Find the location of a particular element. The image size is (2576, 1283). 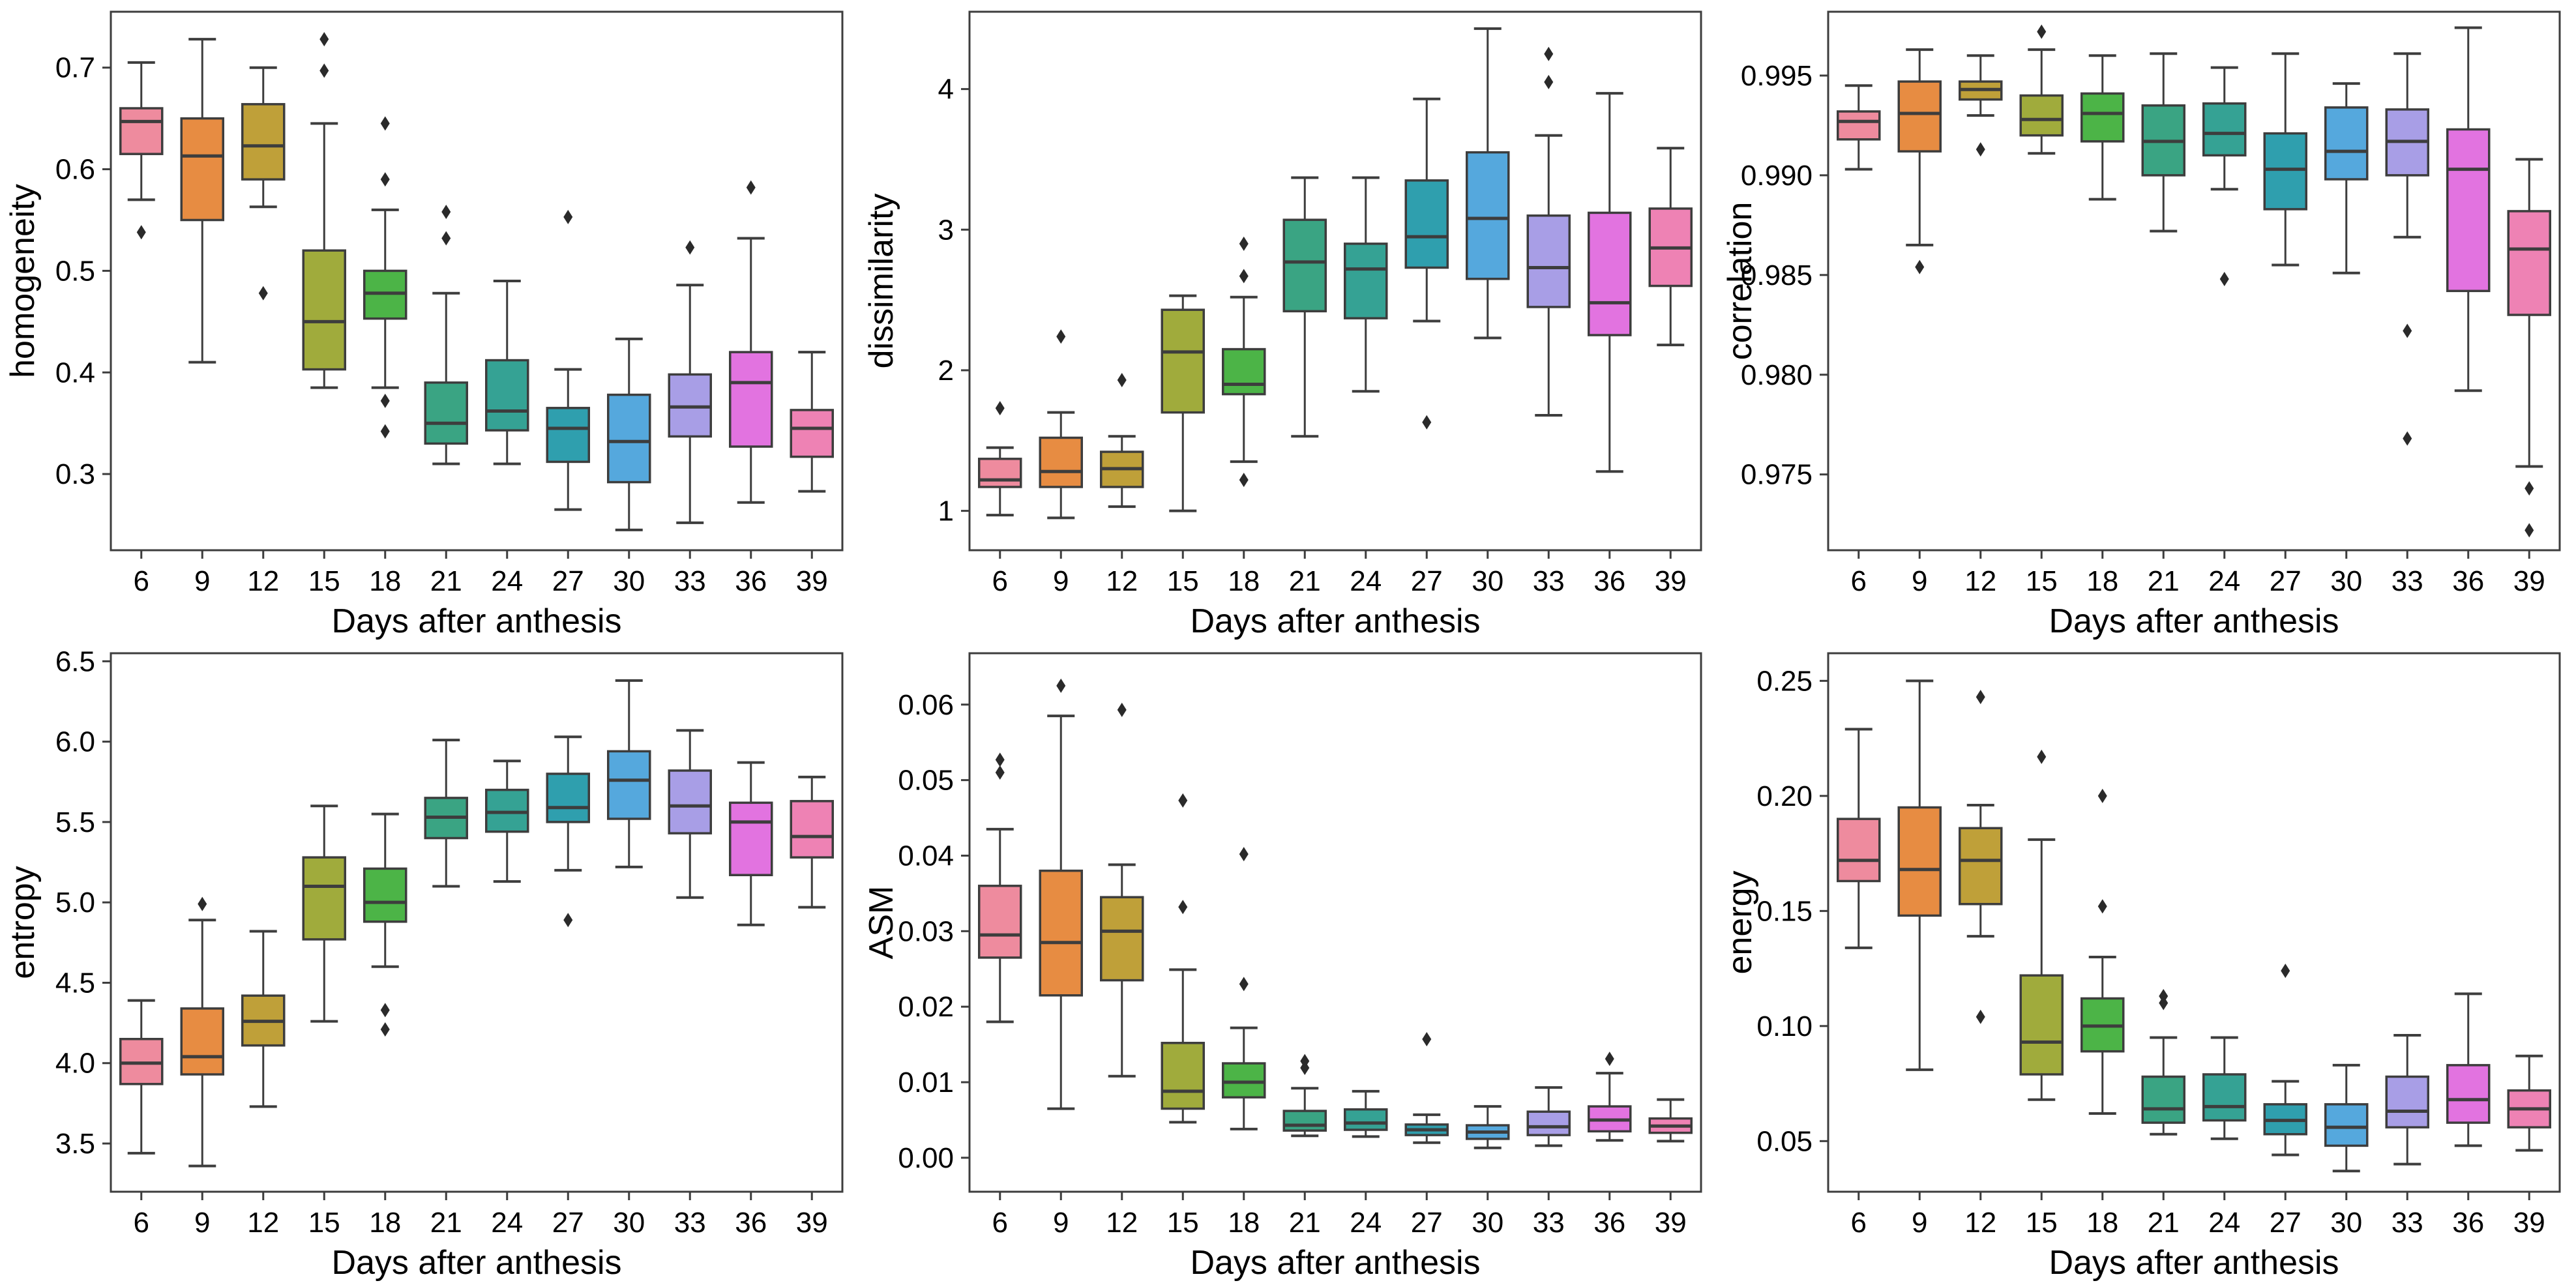

y-axis-label: dissimilarity is located at coordinates (881, 282).